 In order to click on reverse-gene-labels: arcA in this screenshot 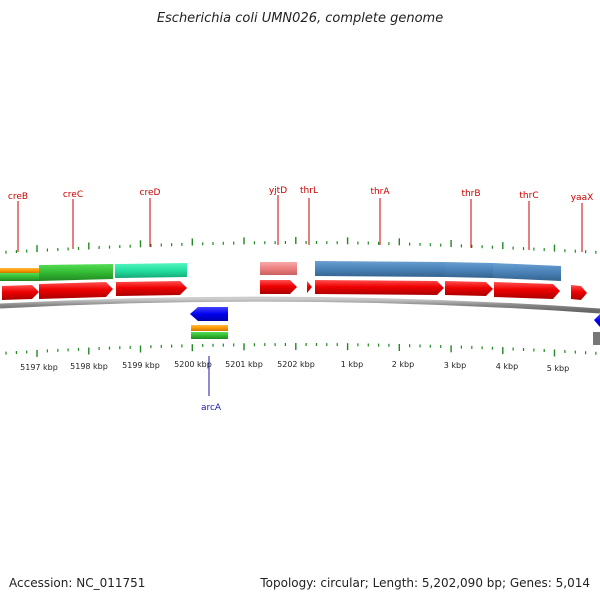, I will do `click(211, 384)`.